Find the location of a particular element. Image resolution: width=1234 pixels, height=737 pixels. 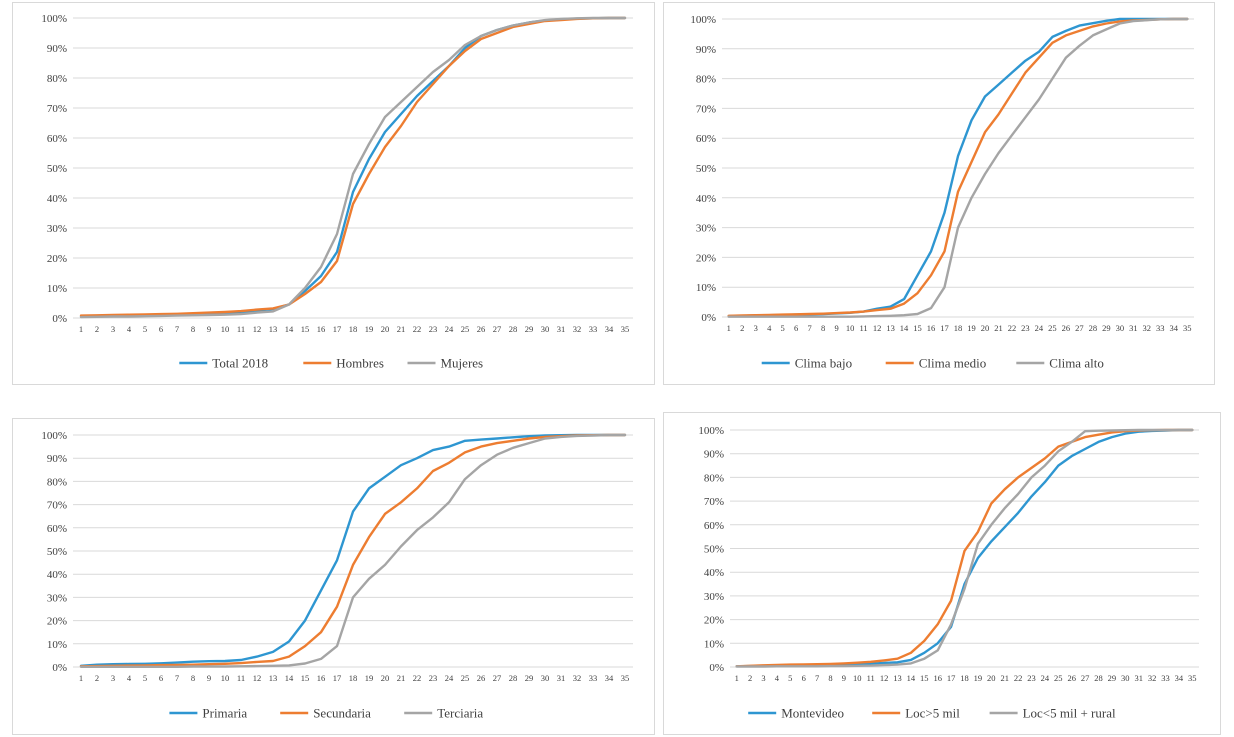

legend-label: Clima alto is located at coordinates (1076, 363).